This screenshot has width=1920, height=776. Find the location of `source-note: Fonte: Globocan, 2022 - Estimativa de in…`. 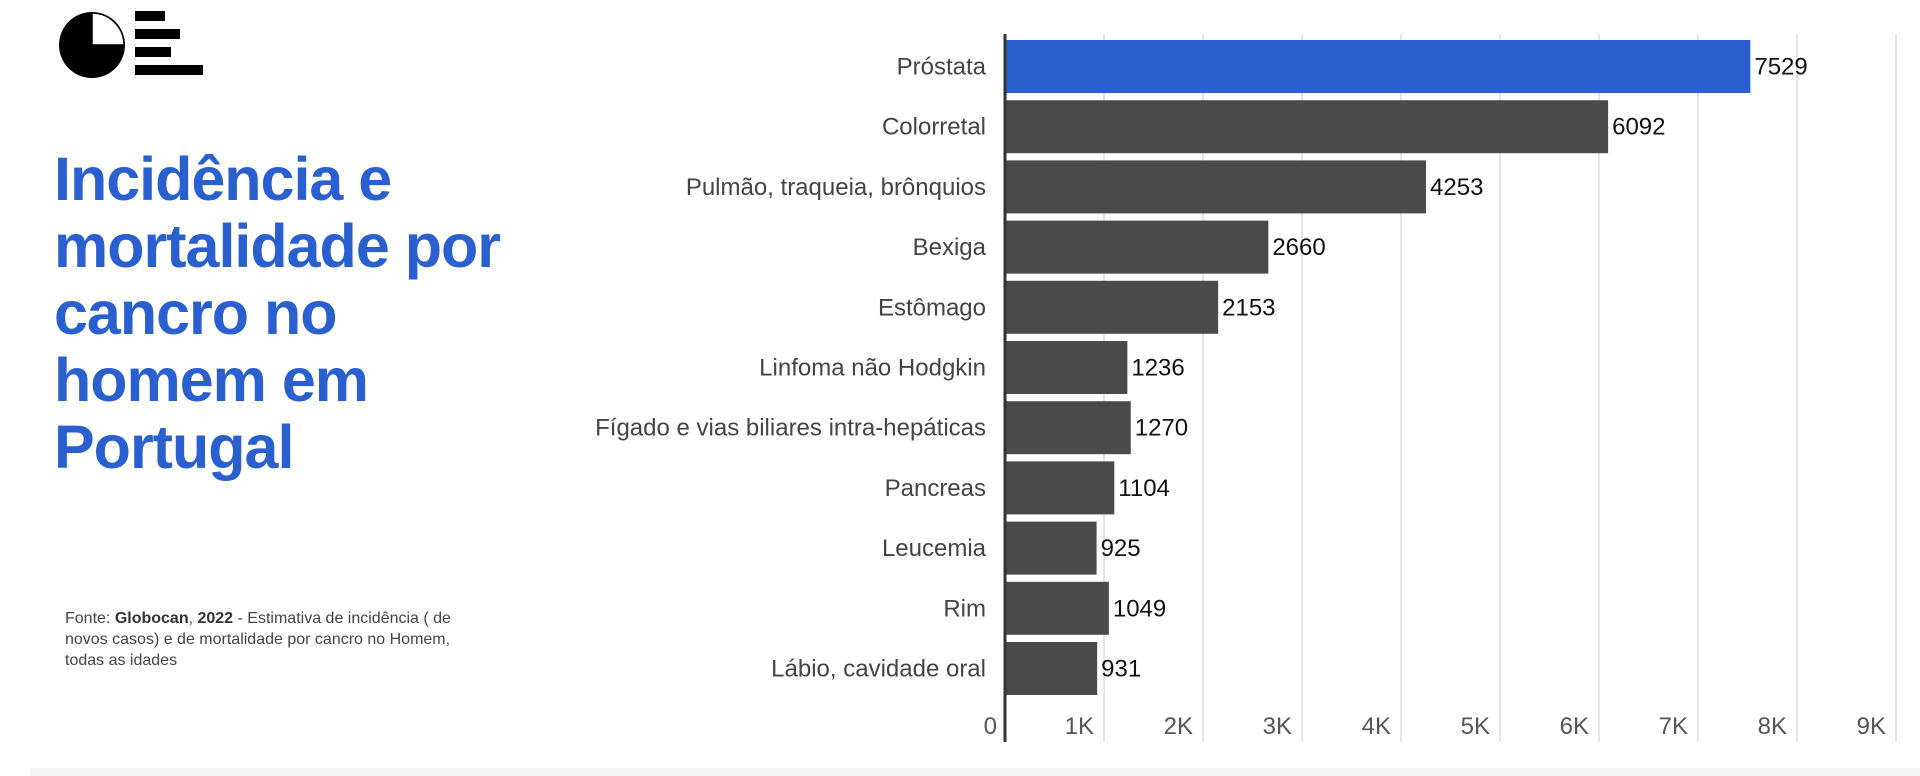

source-note: Fonte: Globocan, 2022 - Estimativa de in… is located at coordinates (275, 639).